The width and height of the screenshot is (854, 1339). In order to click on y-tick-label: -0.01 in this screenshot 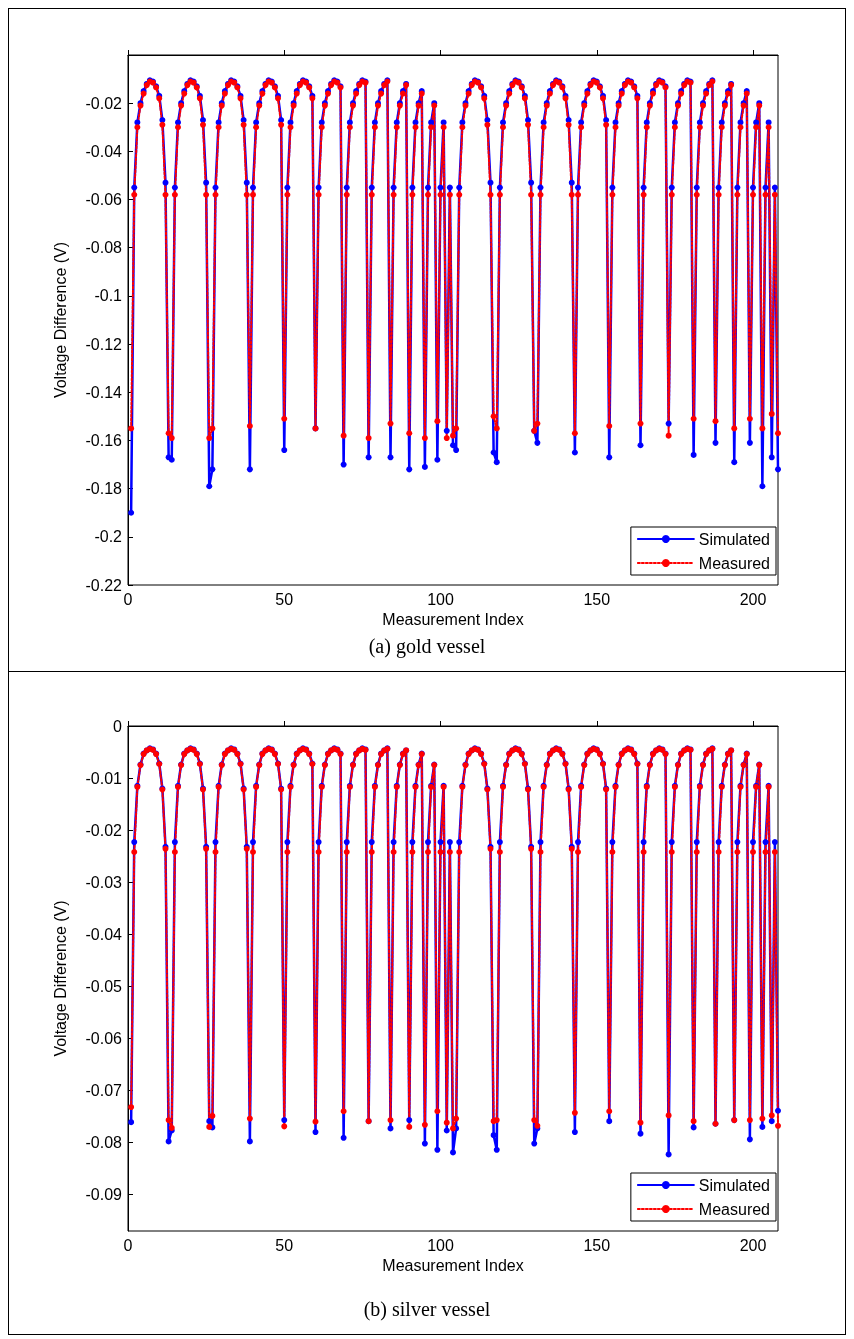, I will do `click(104, 778)`.